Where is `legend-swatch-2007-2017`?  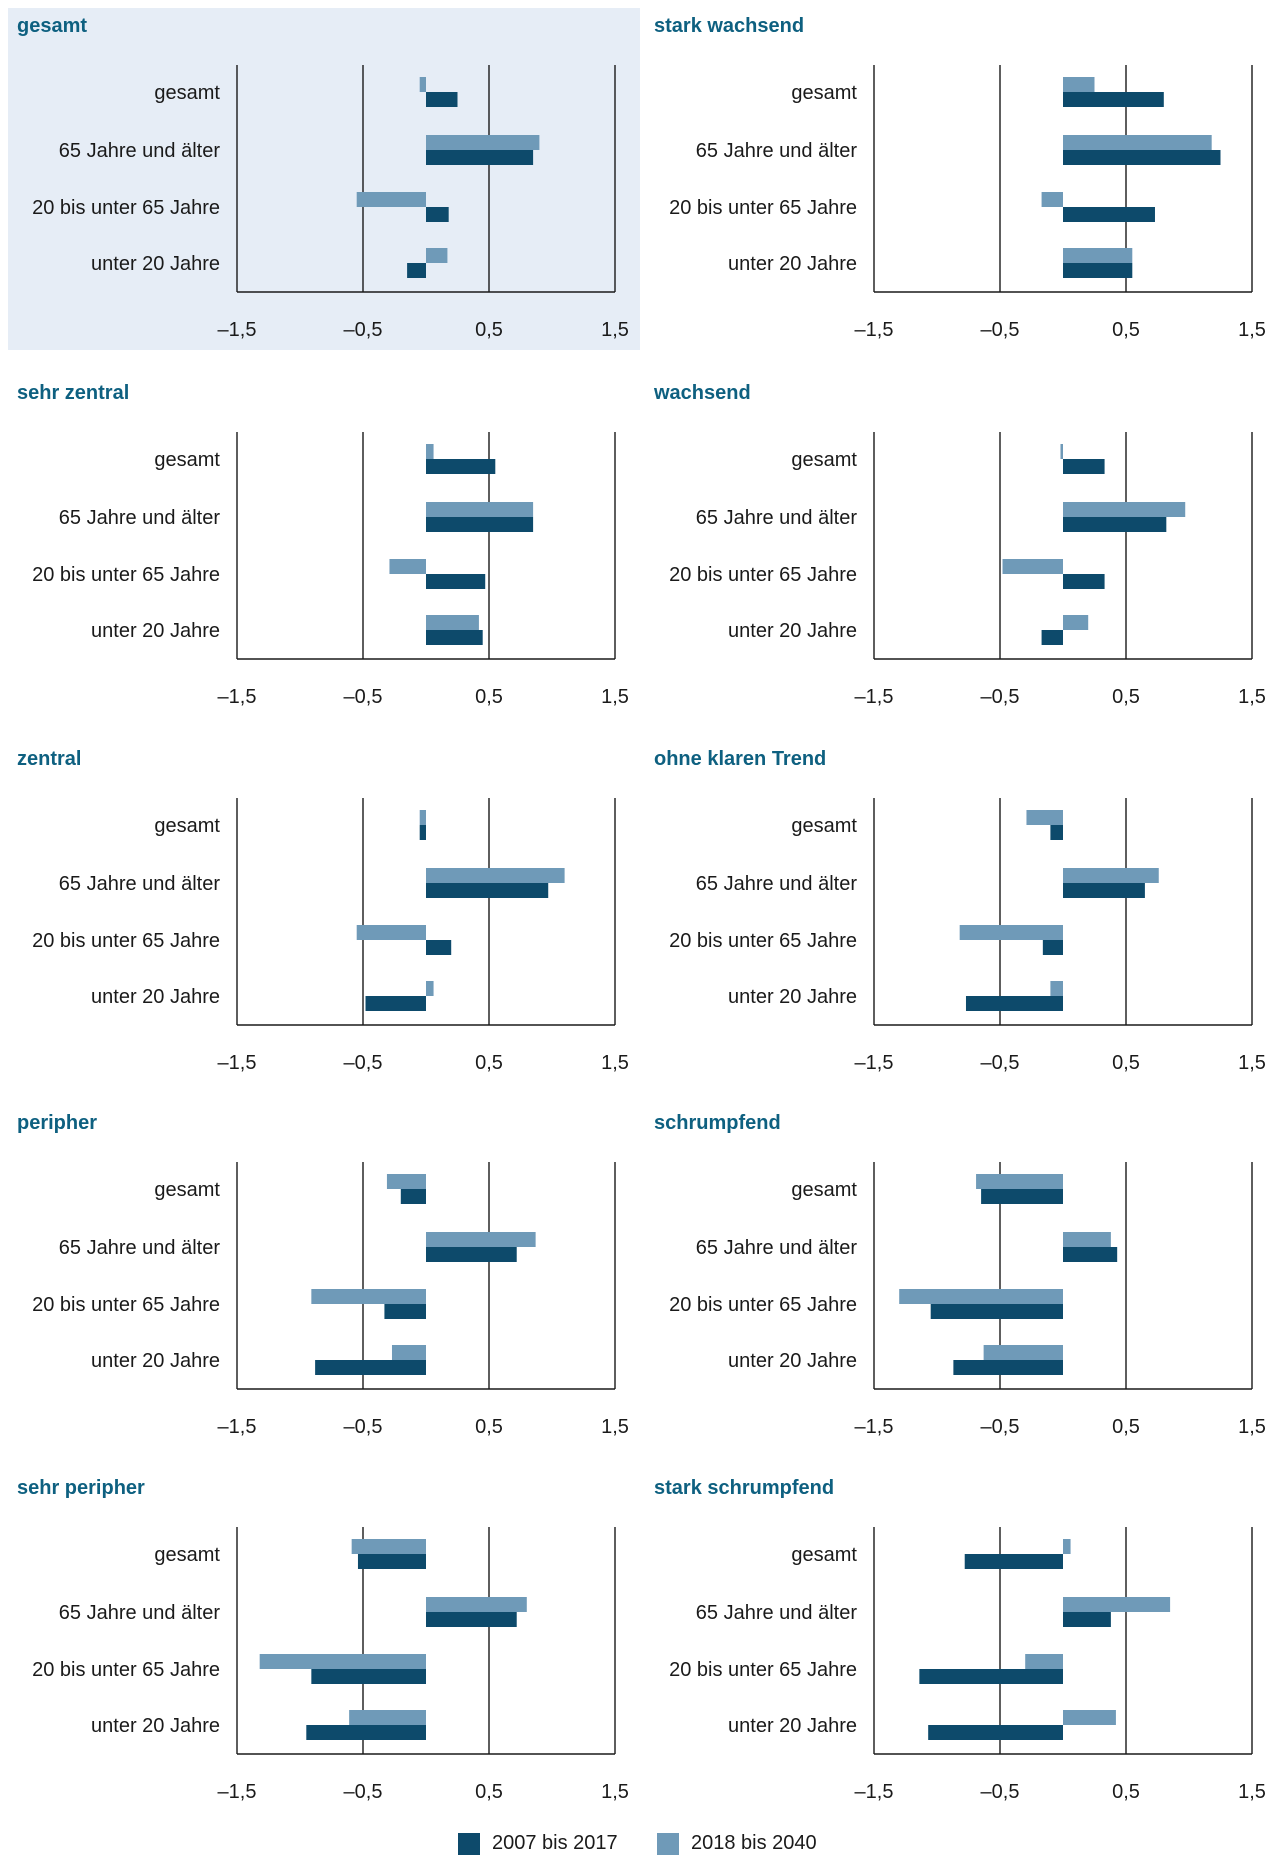 legend-swatch-2007-2017 is located at coordinates (469, 1843).